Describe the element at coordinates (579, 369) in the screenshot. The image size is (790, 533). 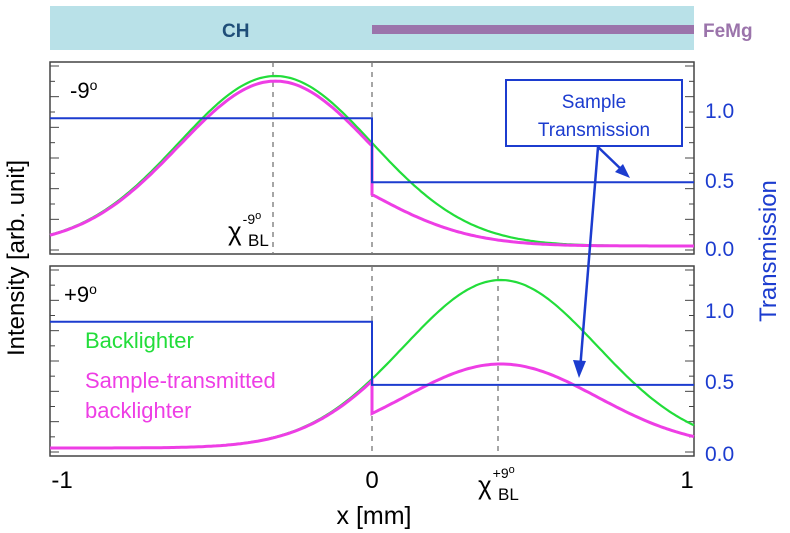
I see `arrowhead-bottom` at that location.